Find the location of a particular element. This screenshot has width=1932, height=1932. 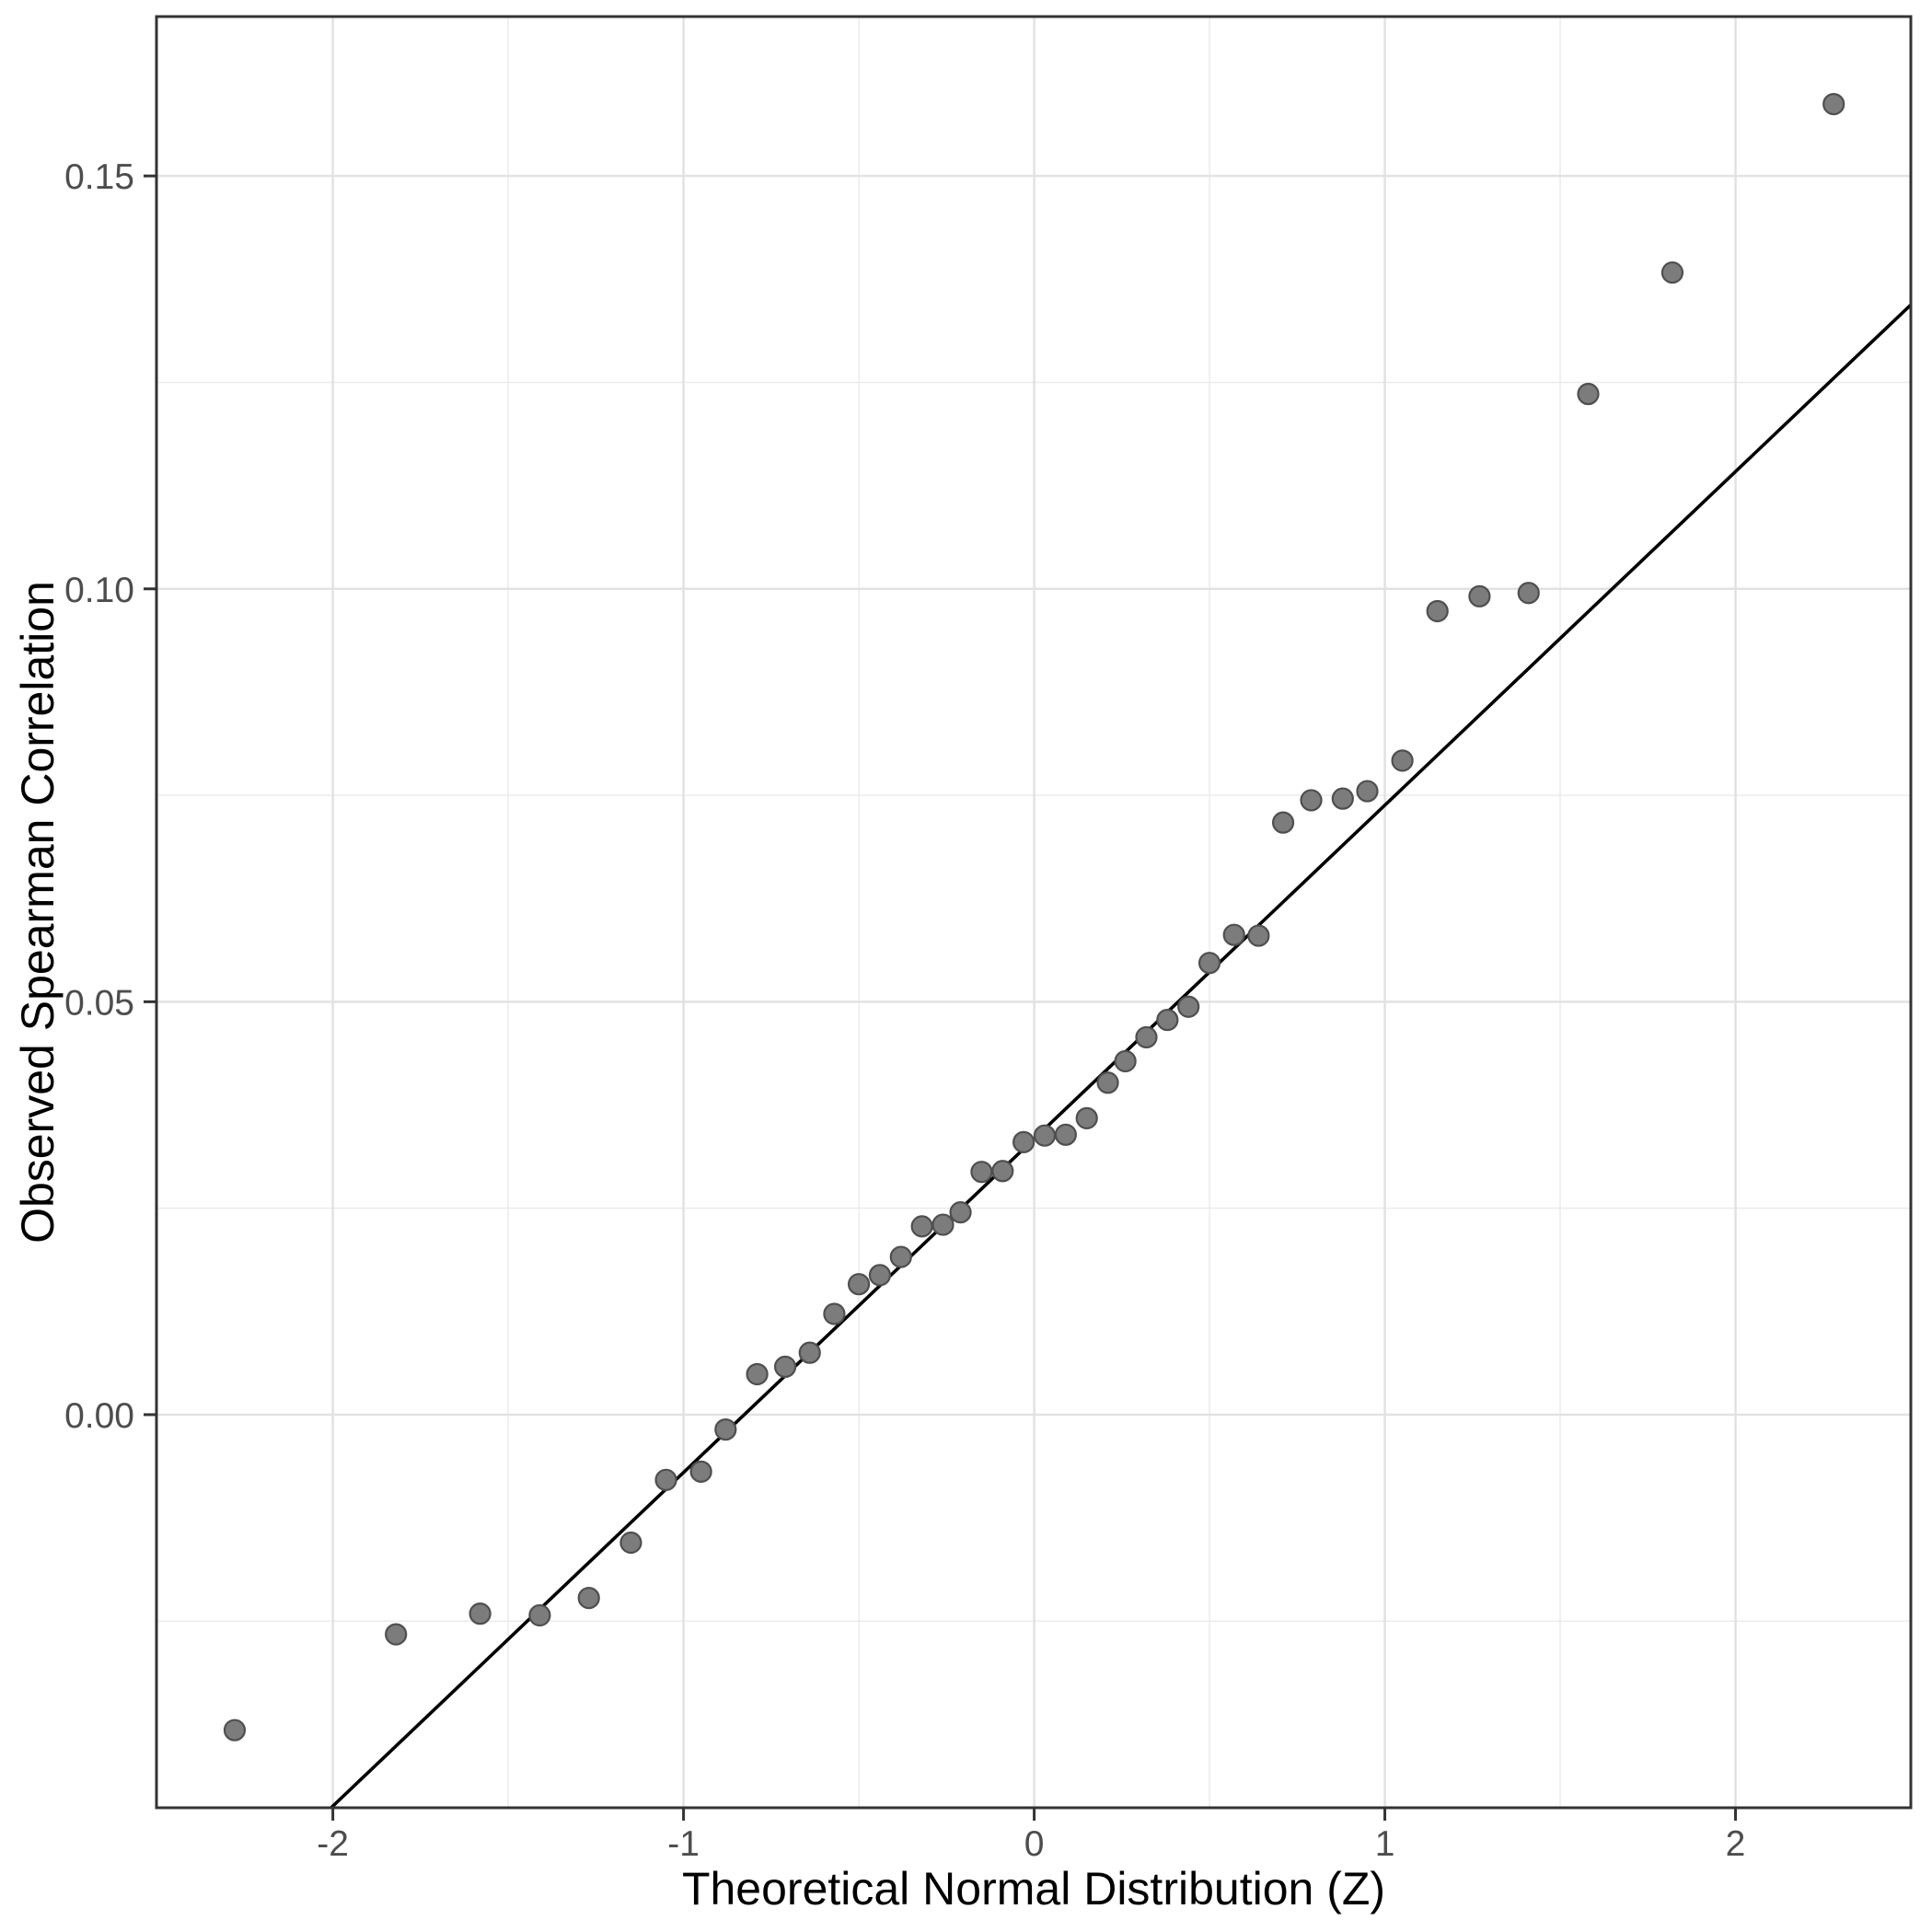

y-axis-tick-labels: 0.00 0.05 0.10 0.15 is located at coordinates (99, 797).